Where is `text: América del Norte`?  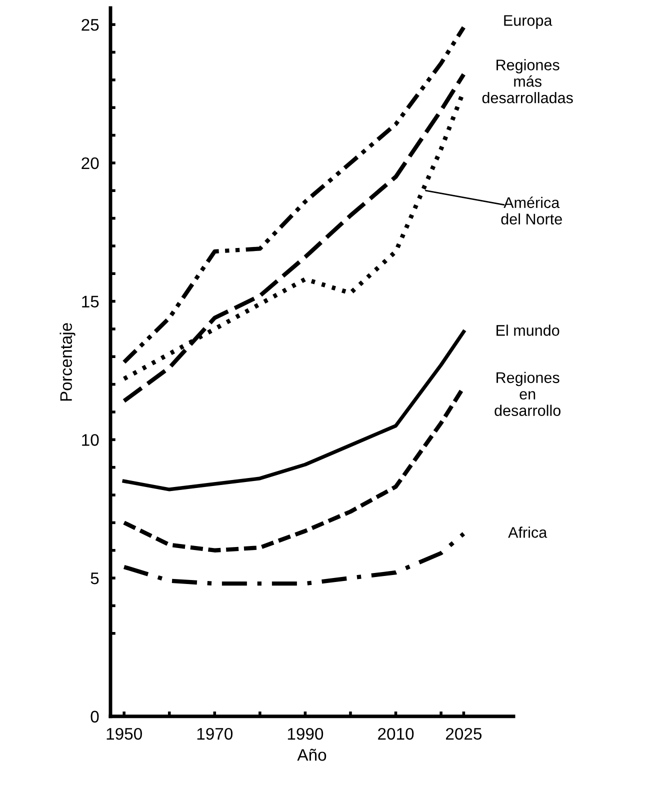 text: América del Norte is located at coordinates (531, 210).